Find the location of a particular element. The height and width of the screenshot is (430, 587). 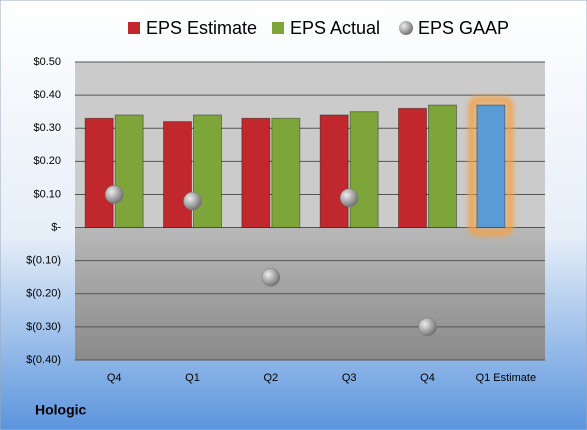

y-tick-label: $- is located at coordinates (56, 227).